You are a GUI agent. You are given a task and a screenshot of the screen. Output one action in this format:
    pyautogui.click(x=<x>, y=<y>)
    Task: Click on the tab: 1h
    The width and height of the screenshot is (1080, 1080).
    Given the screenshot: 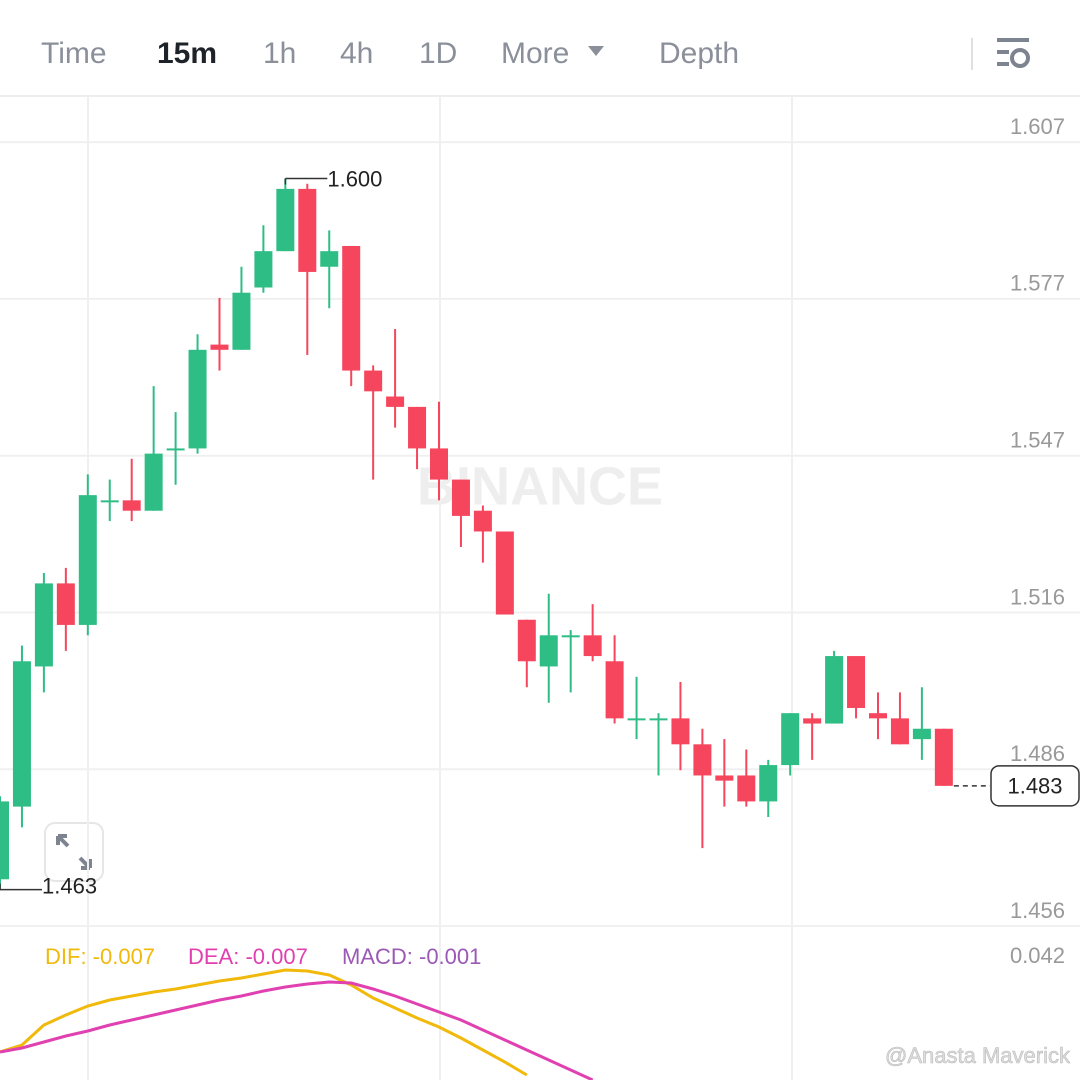 What is the action you would take?
    pyautogui.click(x=279, y=53)
    